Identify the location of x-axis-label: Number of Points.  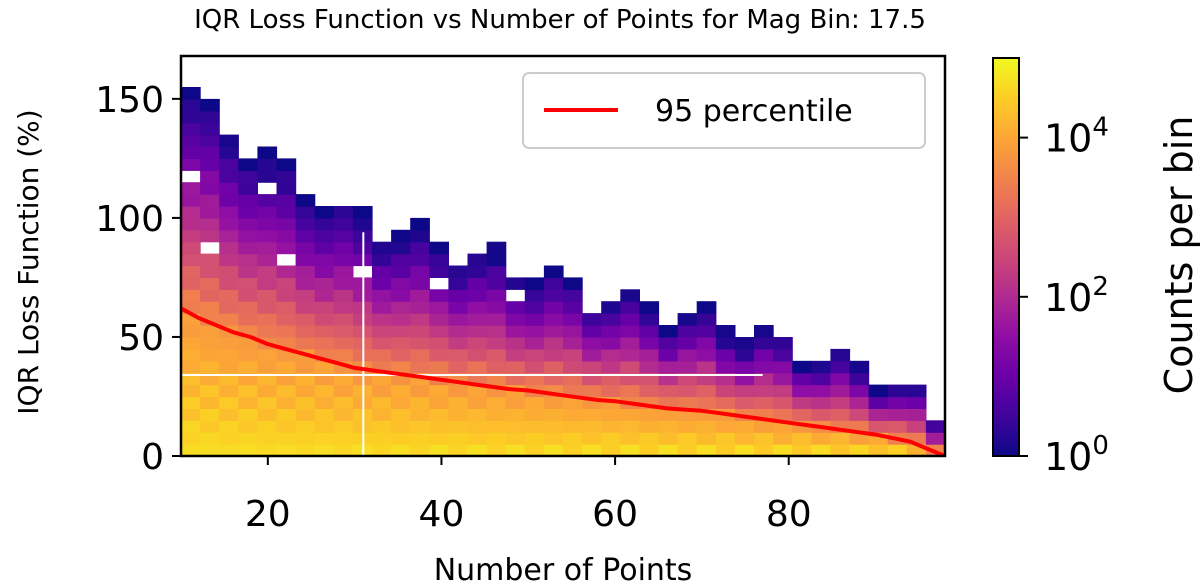
(563, 569).